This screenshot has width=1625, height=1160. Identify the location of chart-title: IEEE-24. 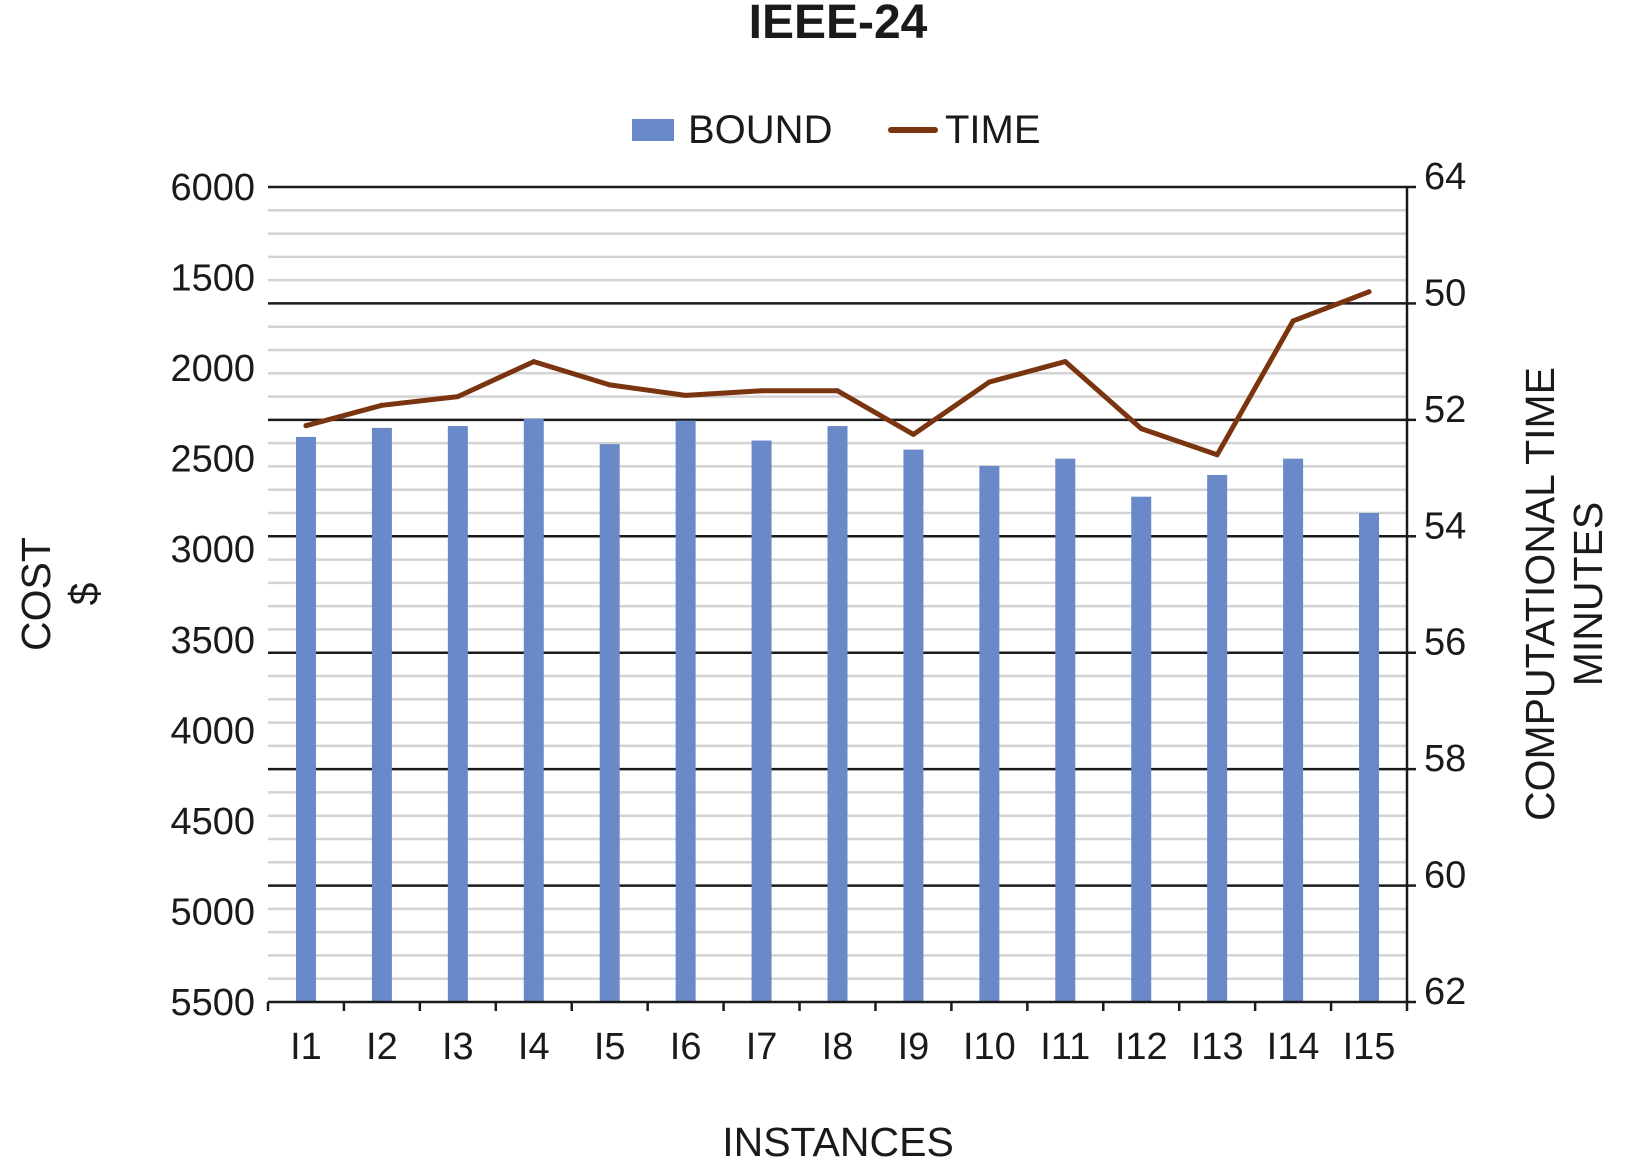
(838, 24).